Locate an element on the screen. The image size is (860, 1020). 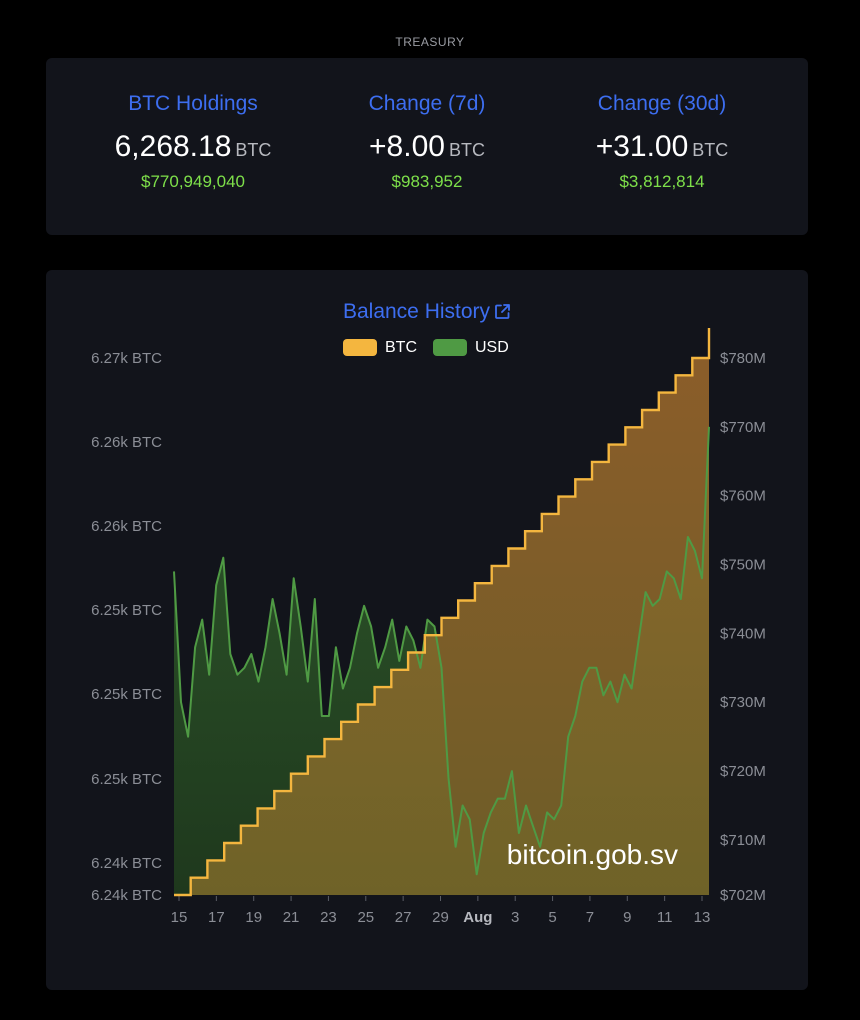
stat-value-row: +31.00 BTC is located at coordinates (662, 148).